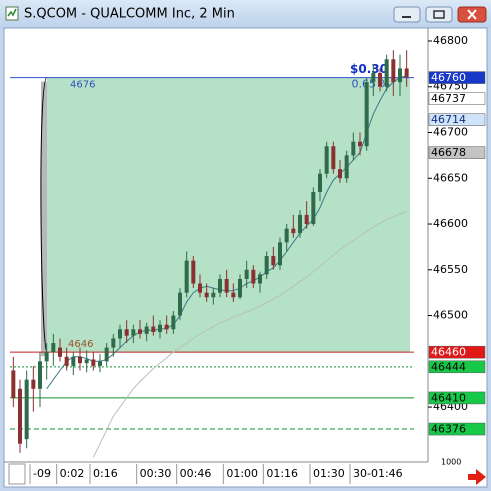 This screenshot has height=491, width=491. What do you see at coordinates (329, 473) in the screenshot?
I see `x-tick-label: 01:30` at bounding box center [329, 473].